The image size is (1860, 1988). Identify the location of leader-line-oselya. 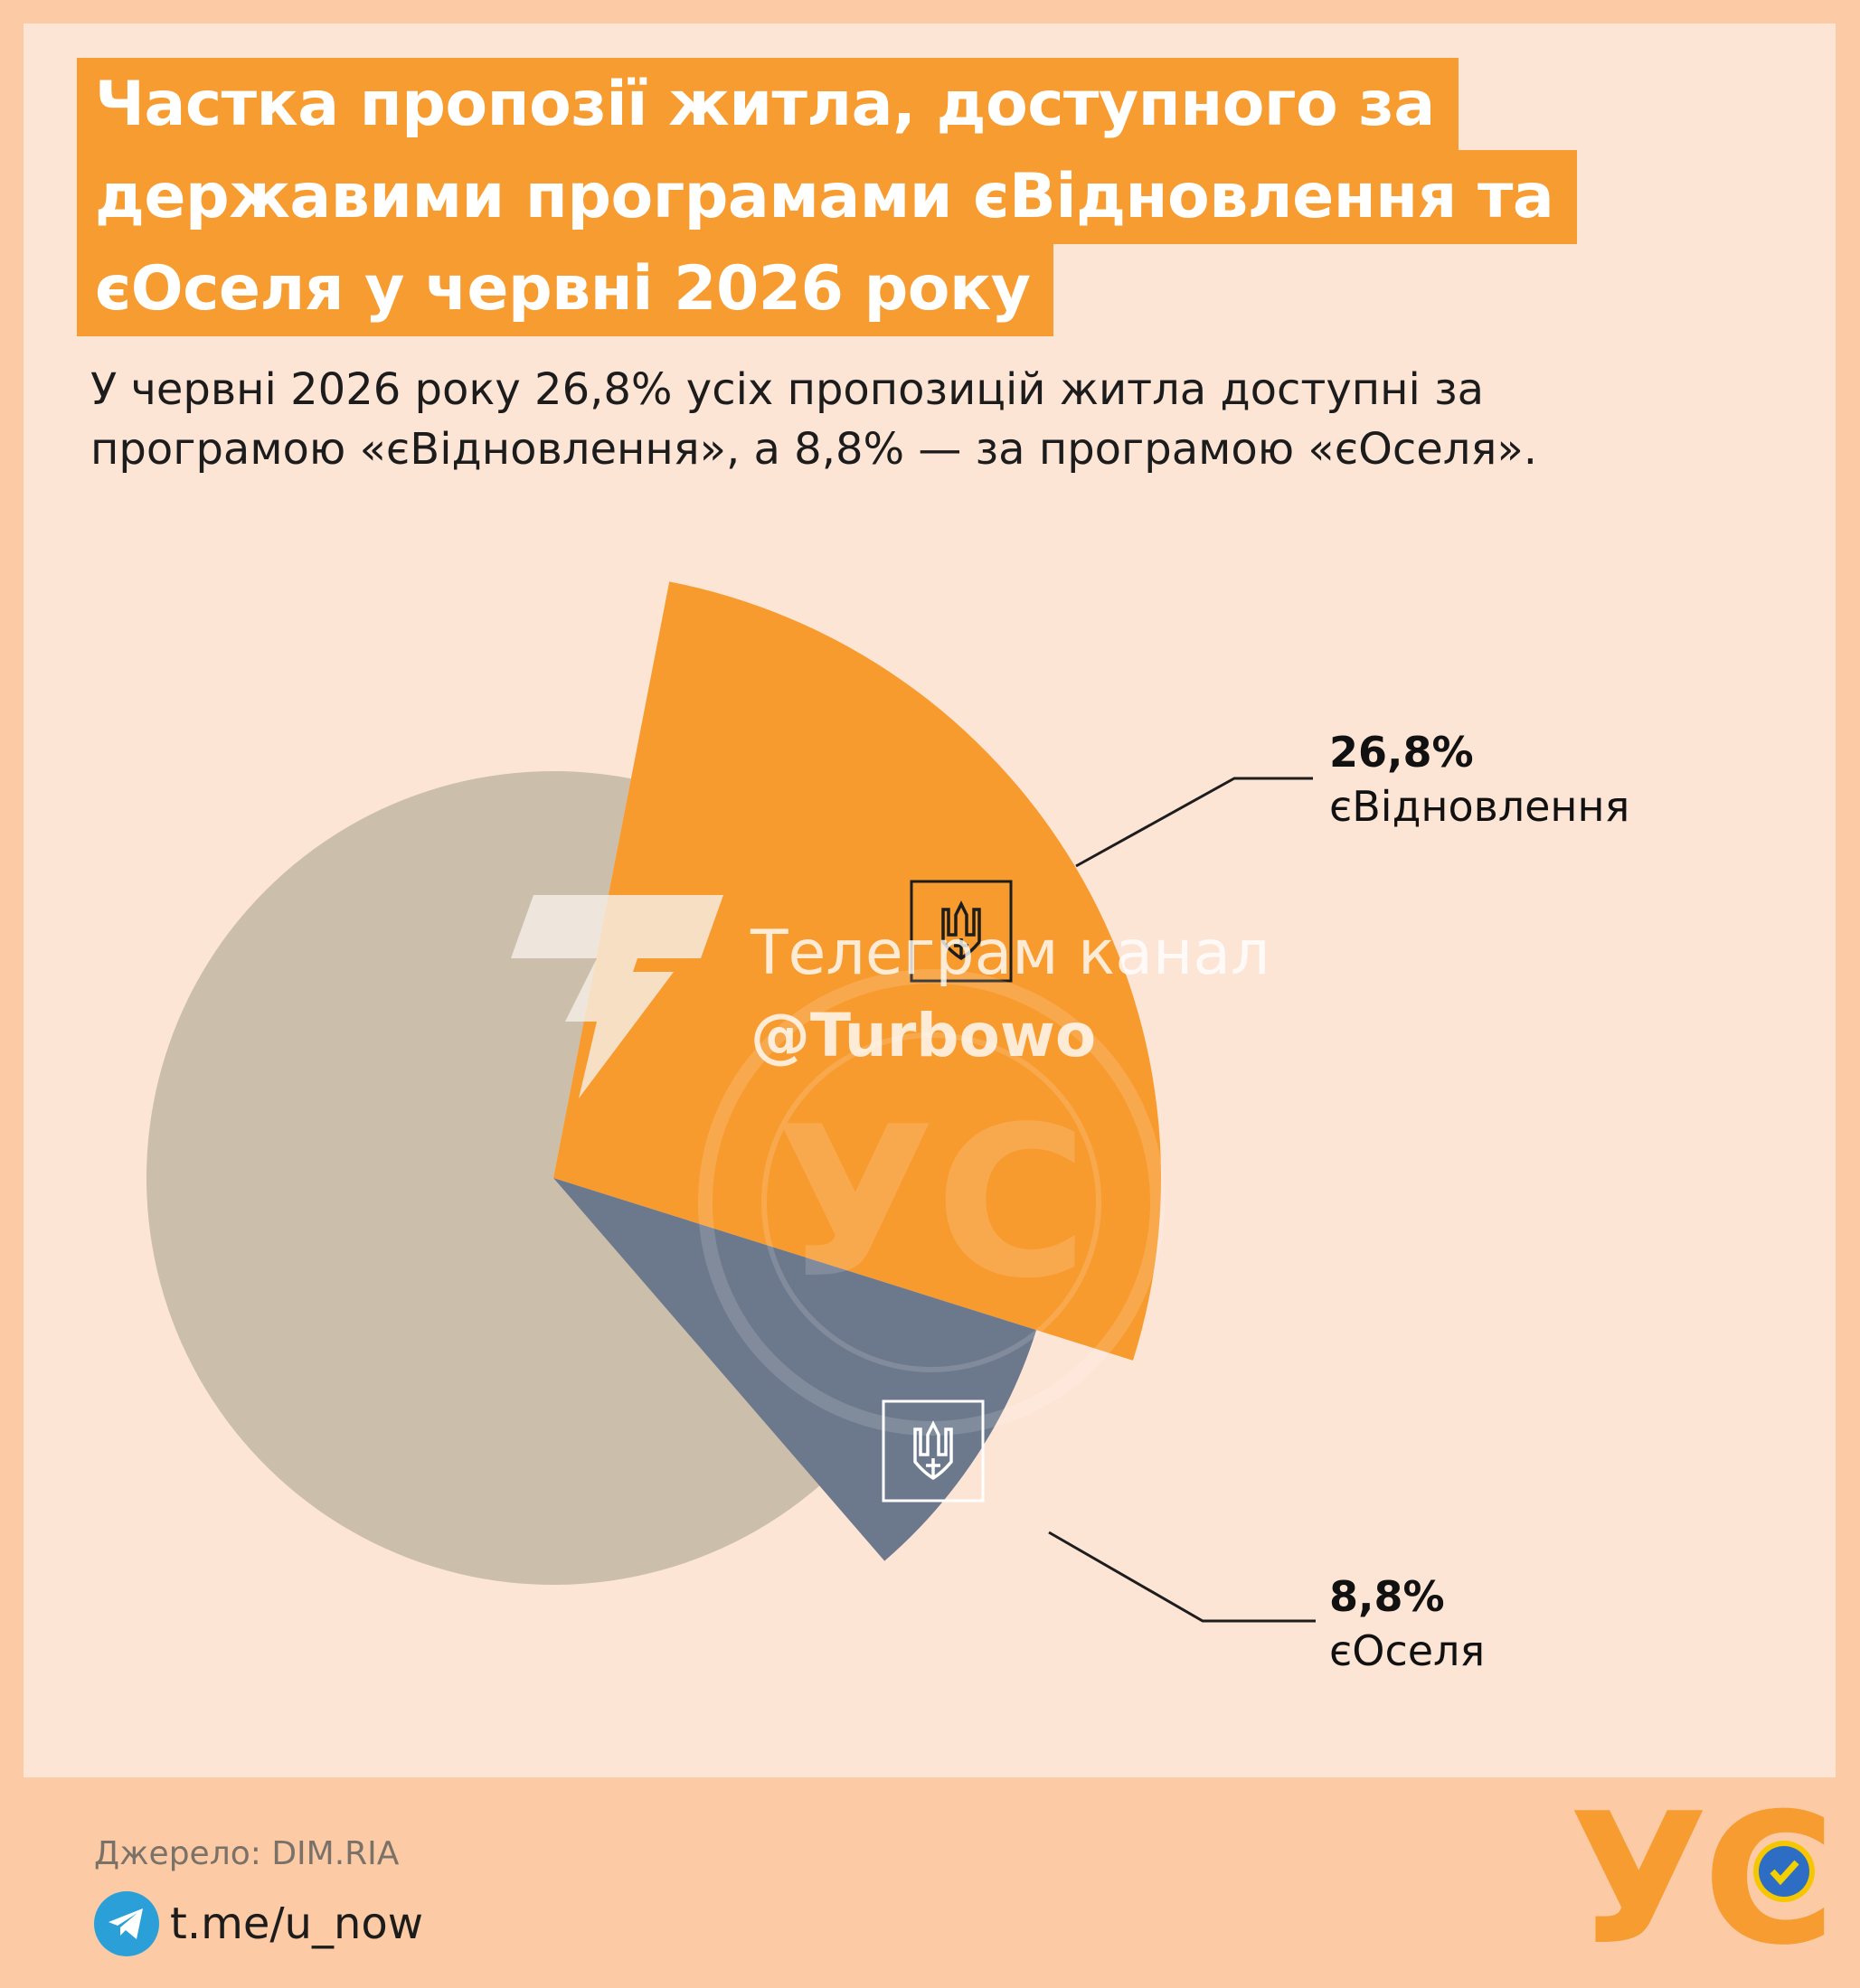
(1182, 1577).